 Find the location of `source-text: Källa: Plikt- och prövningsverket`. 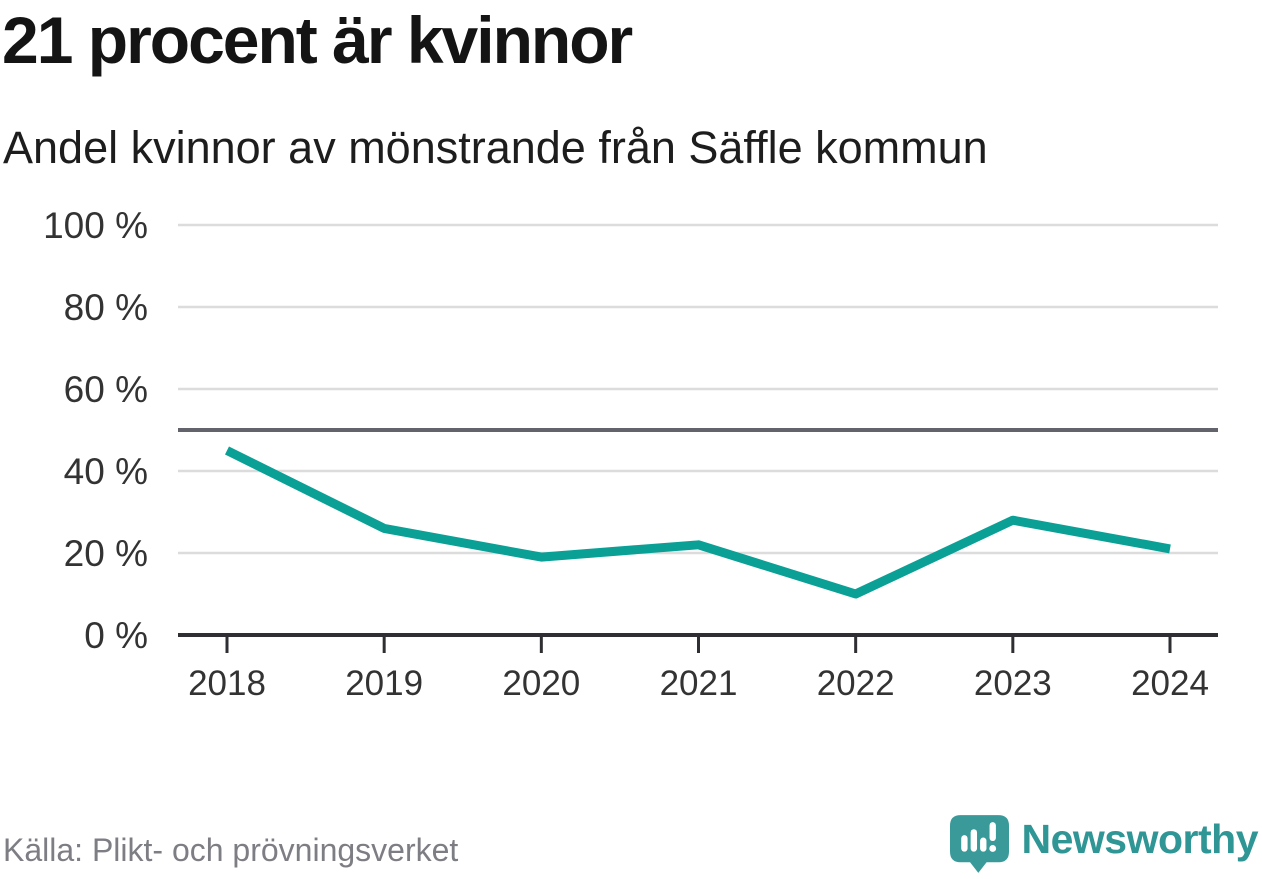

source-text: Källa: Plikt- och prövningsverket is located at coordinates (231, 850).